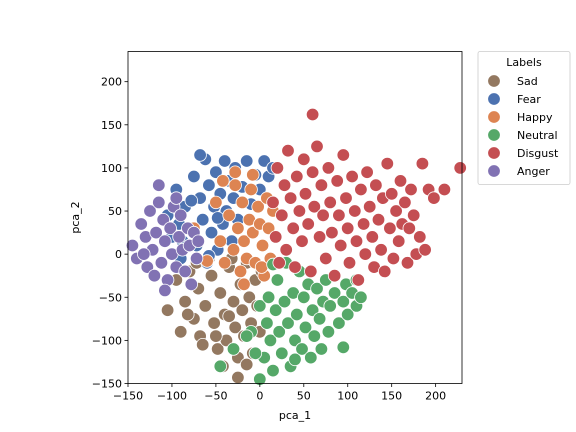 The height and width of the screenshot is (432, 576). I want to click on legend-item-happy: Happy, so click(520, 117).